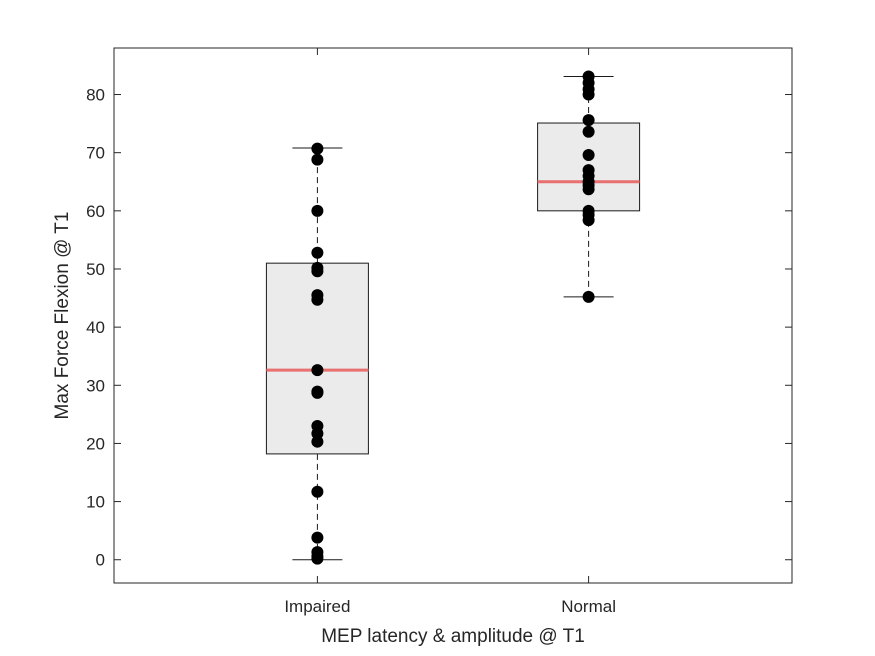 The width and height of the screenshot is (875, 656). Describe the element at coordinates (95, 211) in the screenshot. I see `y-tick-label: 60` at that location.